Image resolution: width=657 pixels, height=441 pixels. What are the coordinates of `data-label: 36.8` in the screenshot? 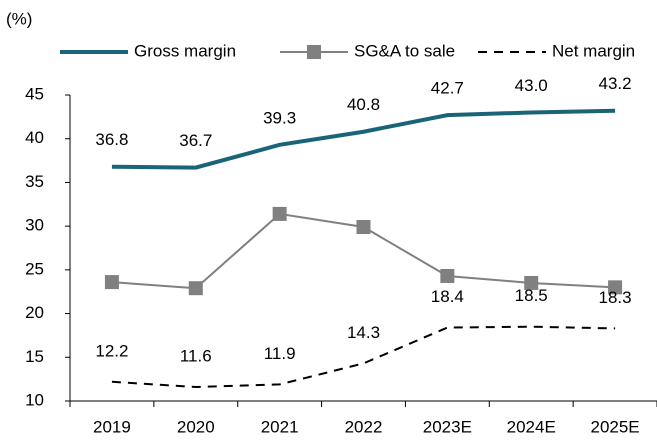 It's located at (111, 139).